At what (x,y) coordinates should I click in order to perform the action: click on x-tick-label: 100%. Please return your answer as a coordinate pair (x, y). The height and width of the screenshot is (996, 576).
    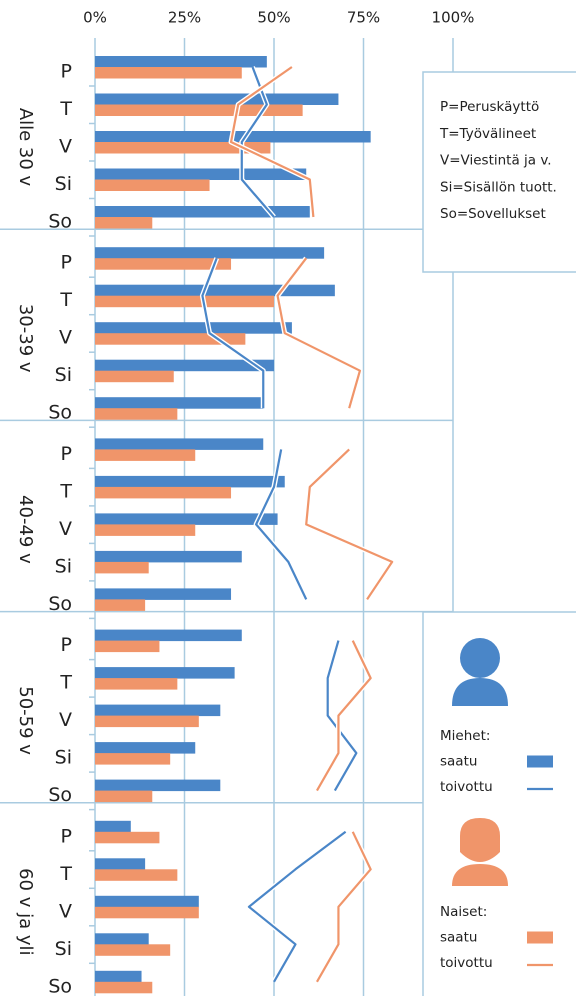
    Looking at the image, I should click on (453, 18).